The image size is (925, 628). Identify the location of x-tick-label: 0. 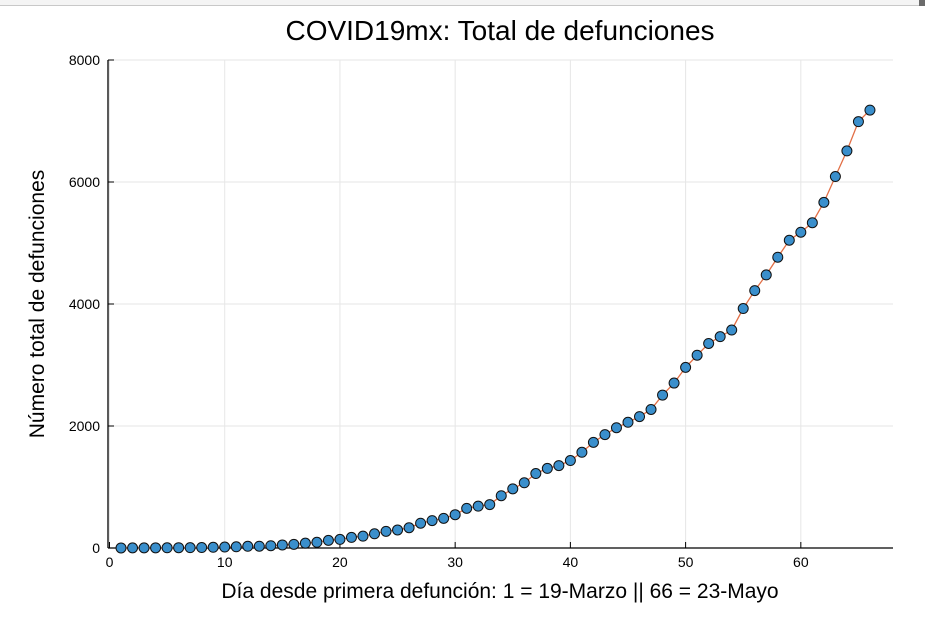
(110, 562).